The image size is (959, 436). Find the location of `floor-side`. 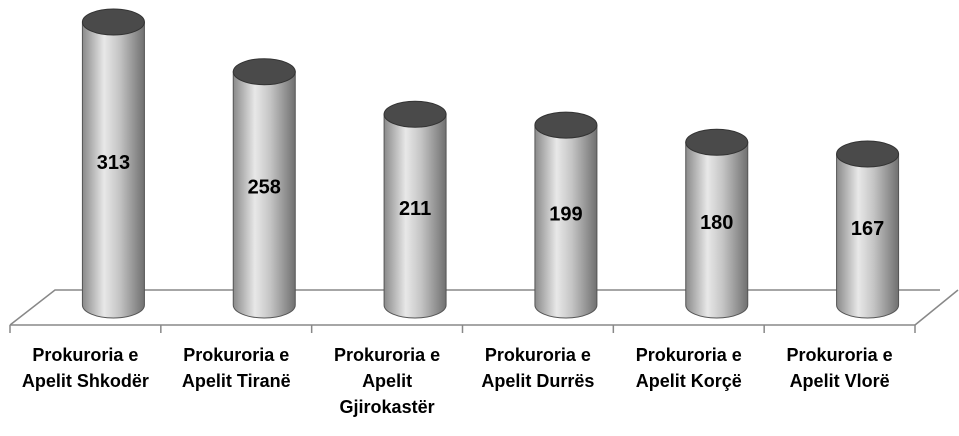

floor-side is located at coordinates (936, 307).